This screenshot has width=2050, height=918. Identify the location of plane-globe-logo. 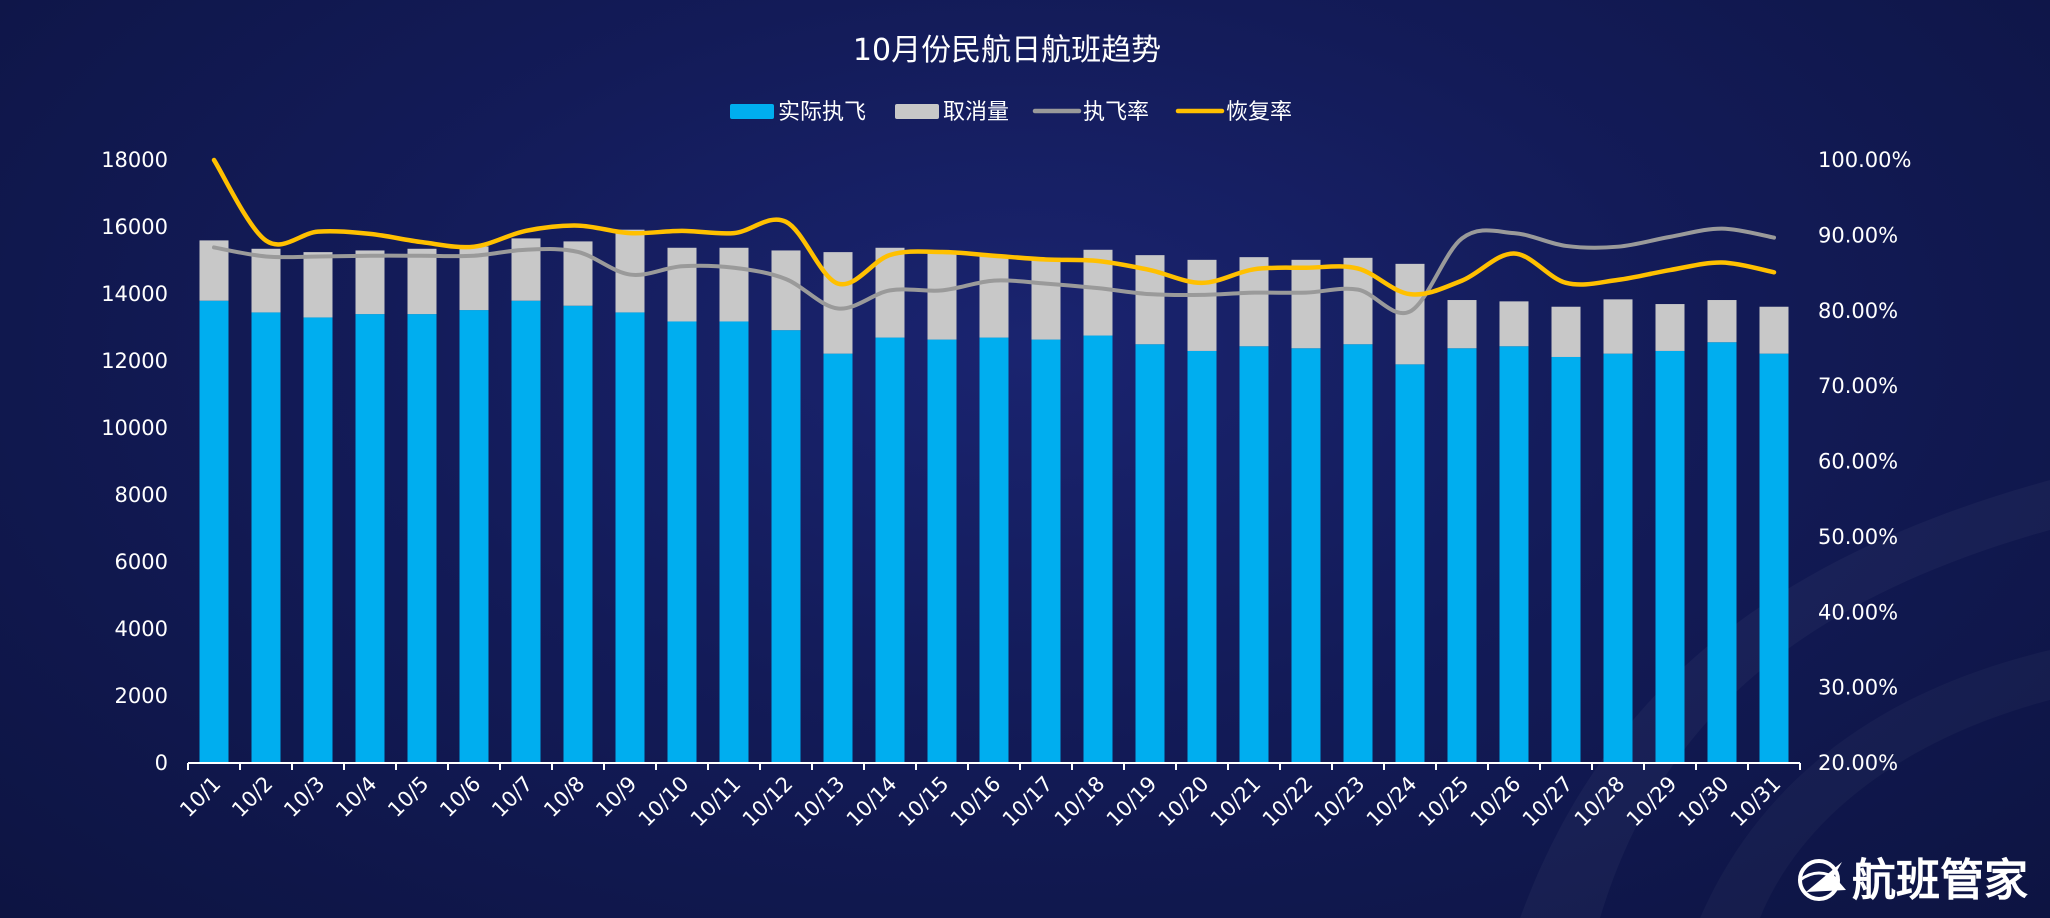
(1822, 880).